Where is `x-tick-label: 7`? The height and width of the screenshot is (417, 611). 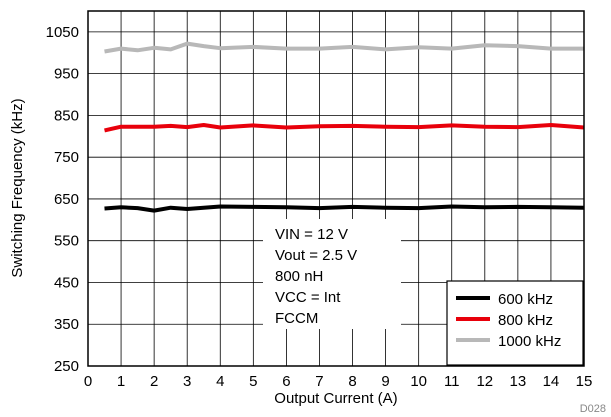
x-tick-label: 7 is located at coordinates (319, 381).